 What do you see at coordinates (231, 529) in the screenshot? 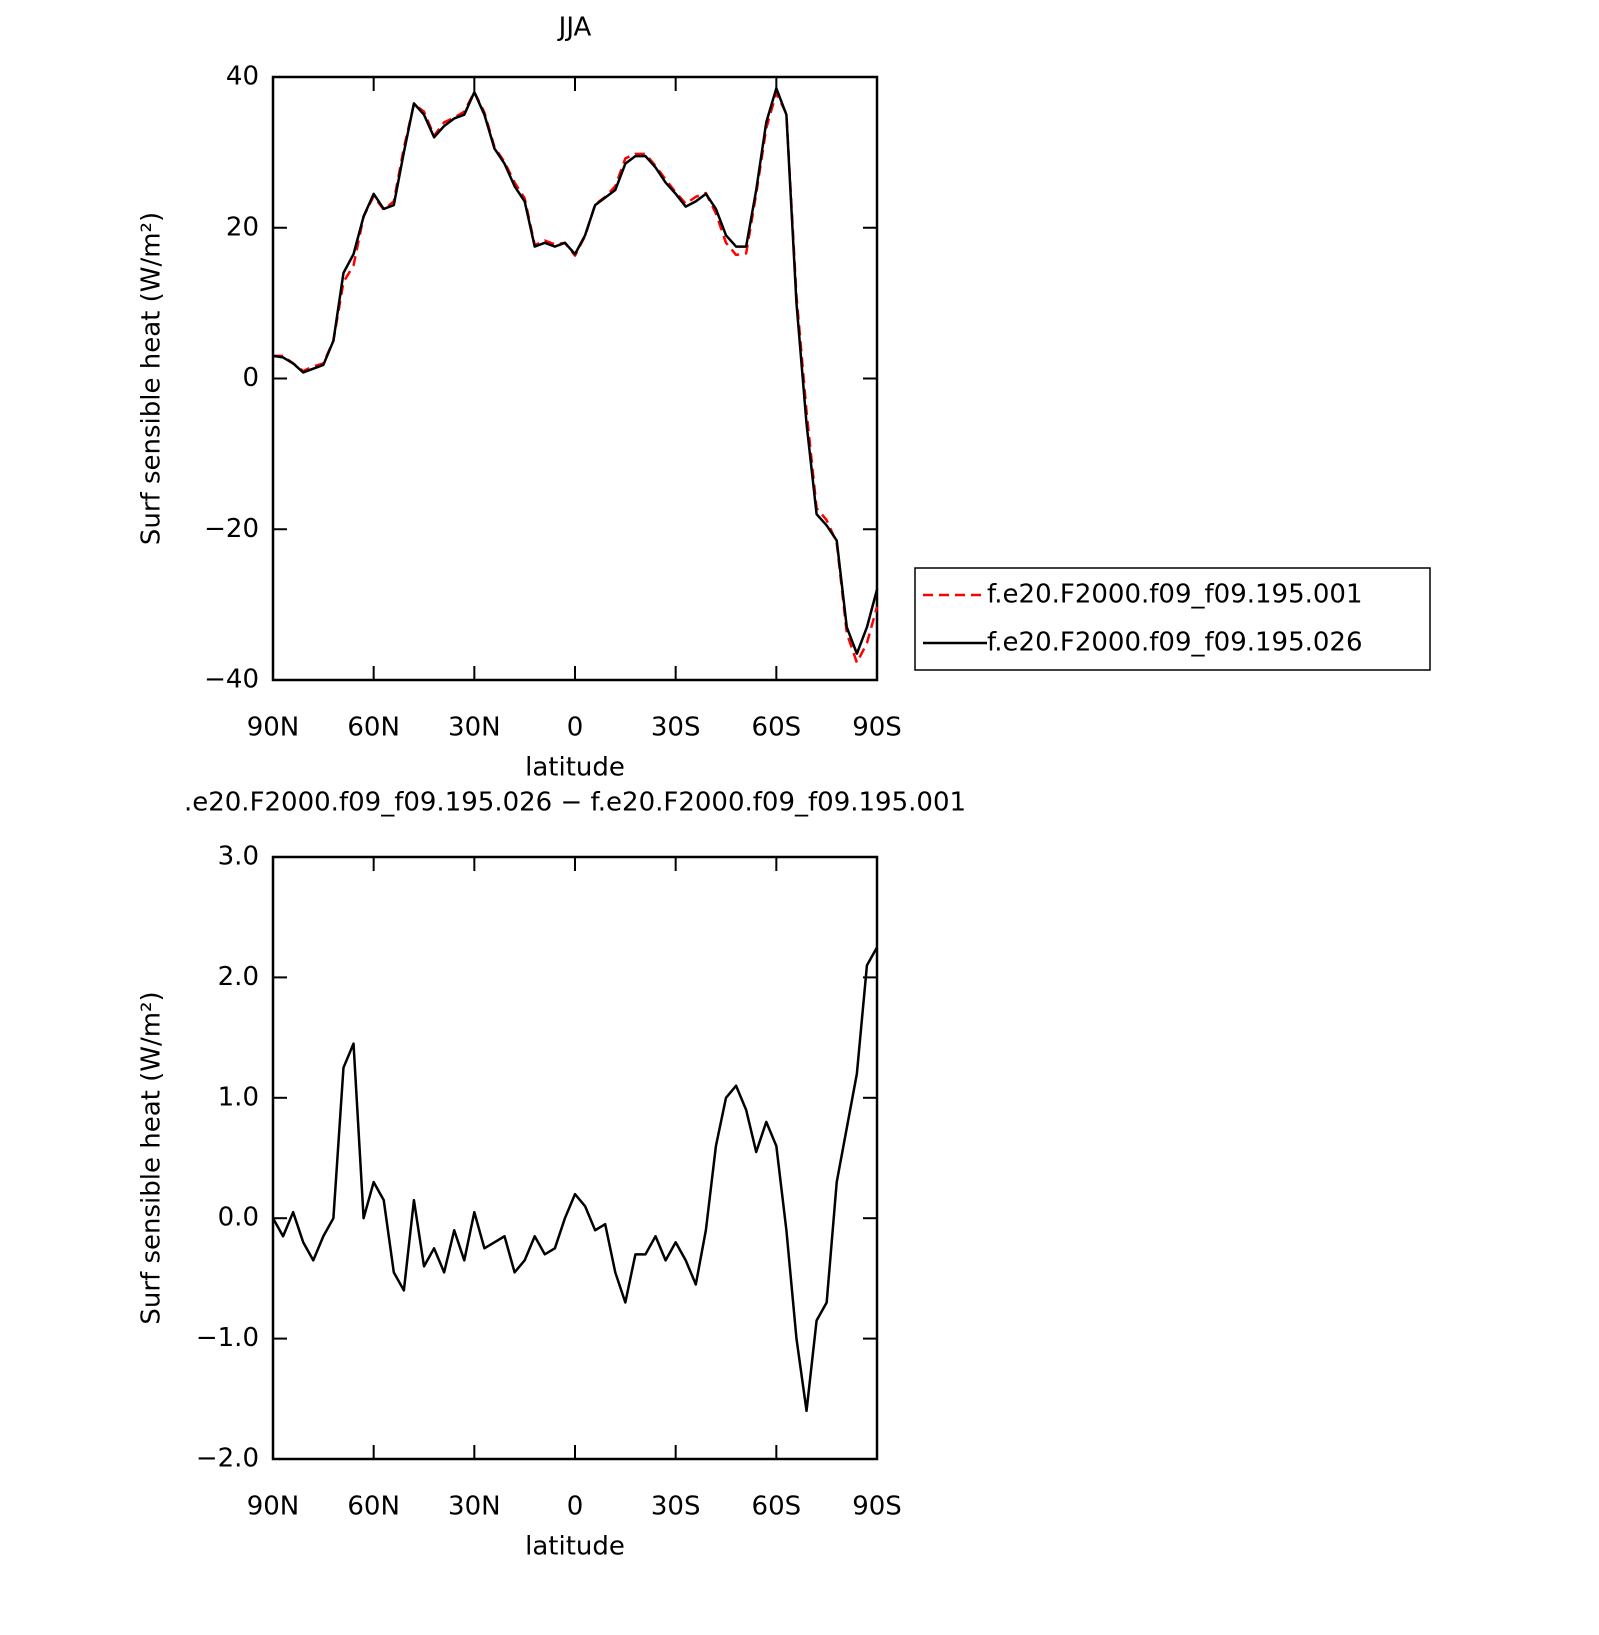
I see `y-tick-label: −20` at bounding box center [231, 529].